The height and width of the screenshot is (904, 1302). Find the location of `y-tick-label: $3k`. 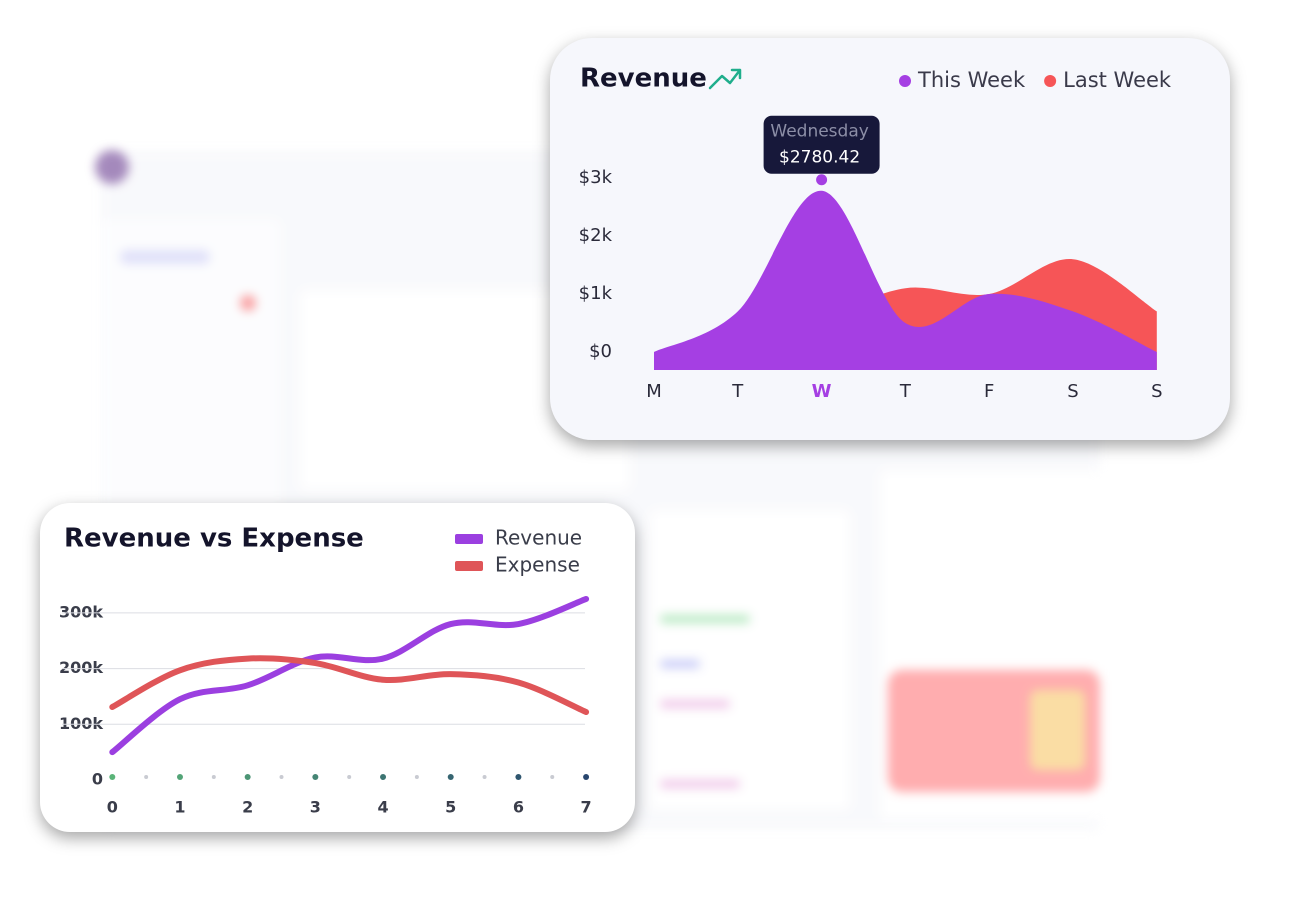

y-tick-label: $3k is located at coordinates (596, 177).